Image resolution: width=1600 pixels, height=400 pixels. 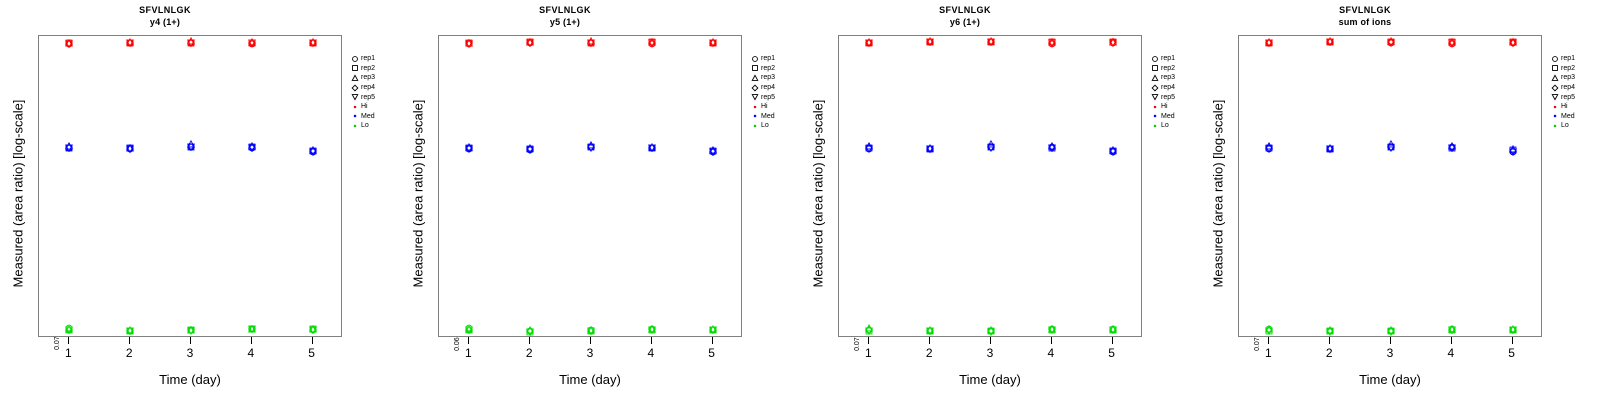 What do you see at coordinates (1365, 16) in the screenshot?
I see `panel-title: SFVLNLGK sum of ions` at bounding box center [1365, 16].